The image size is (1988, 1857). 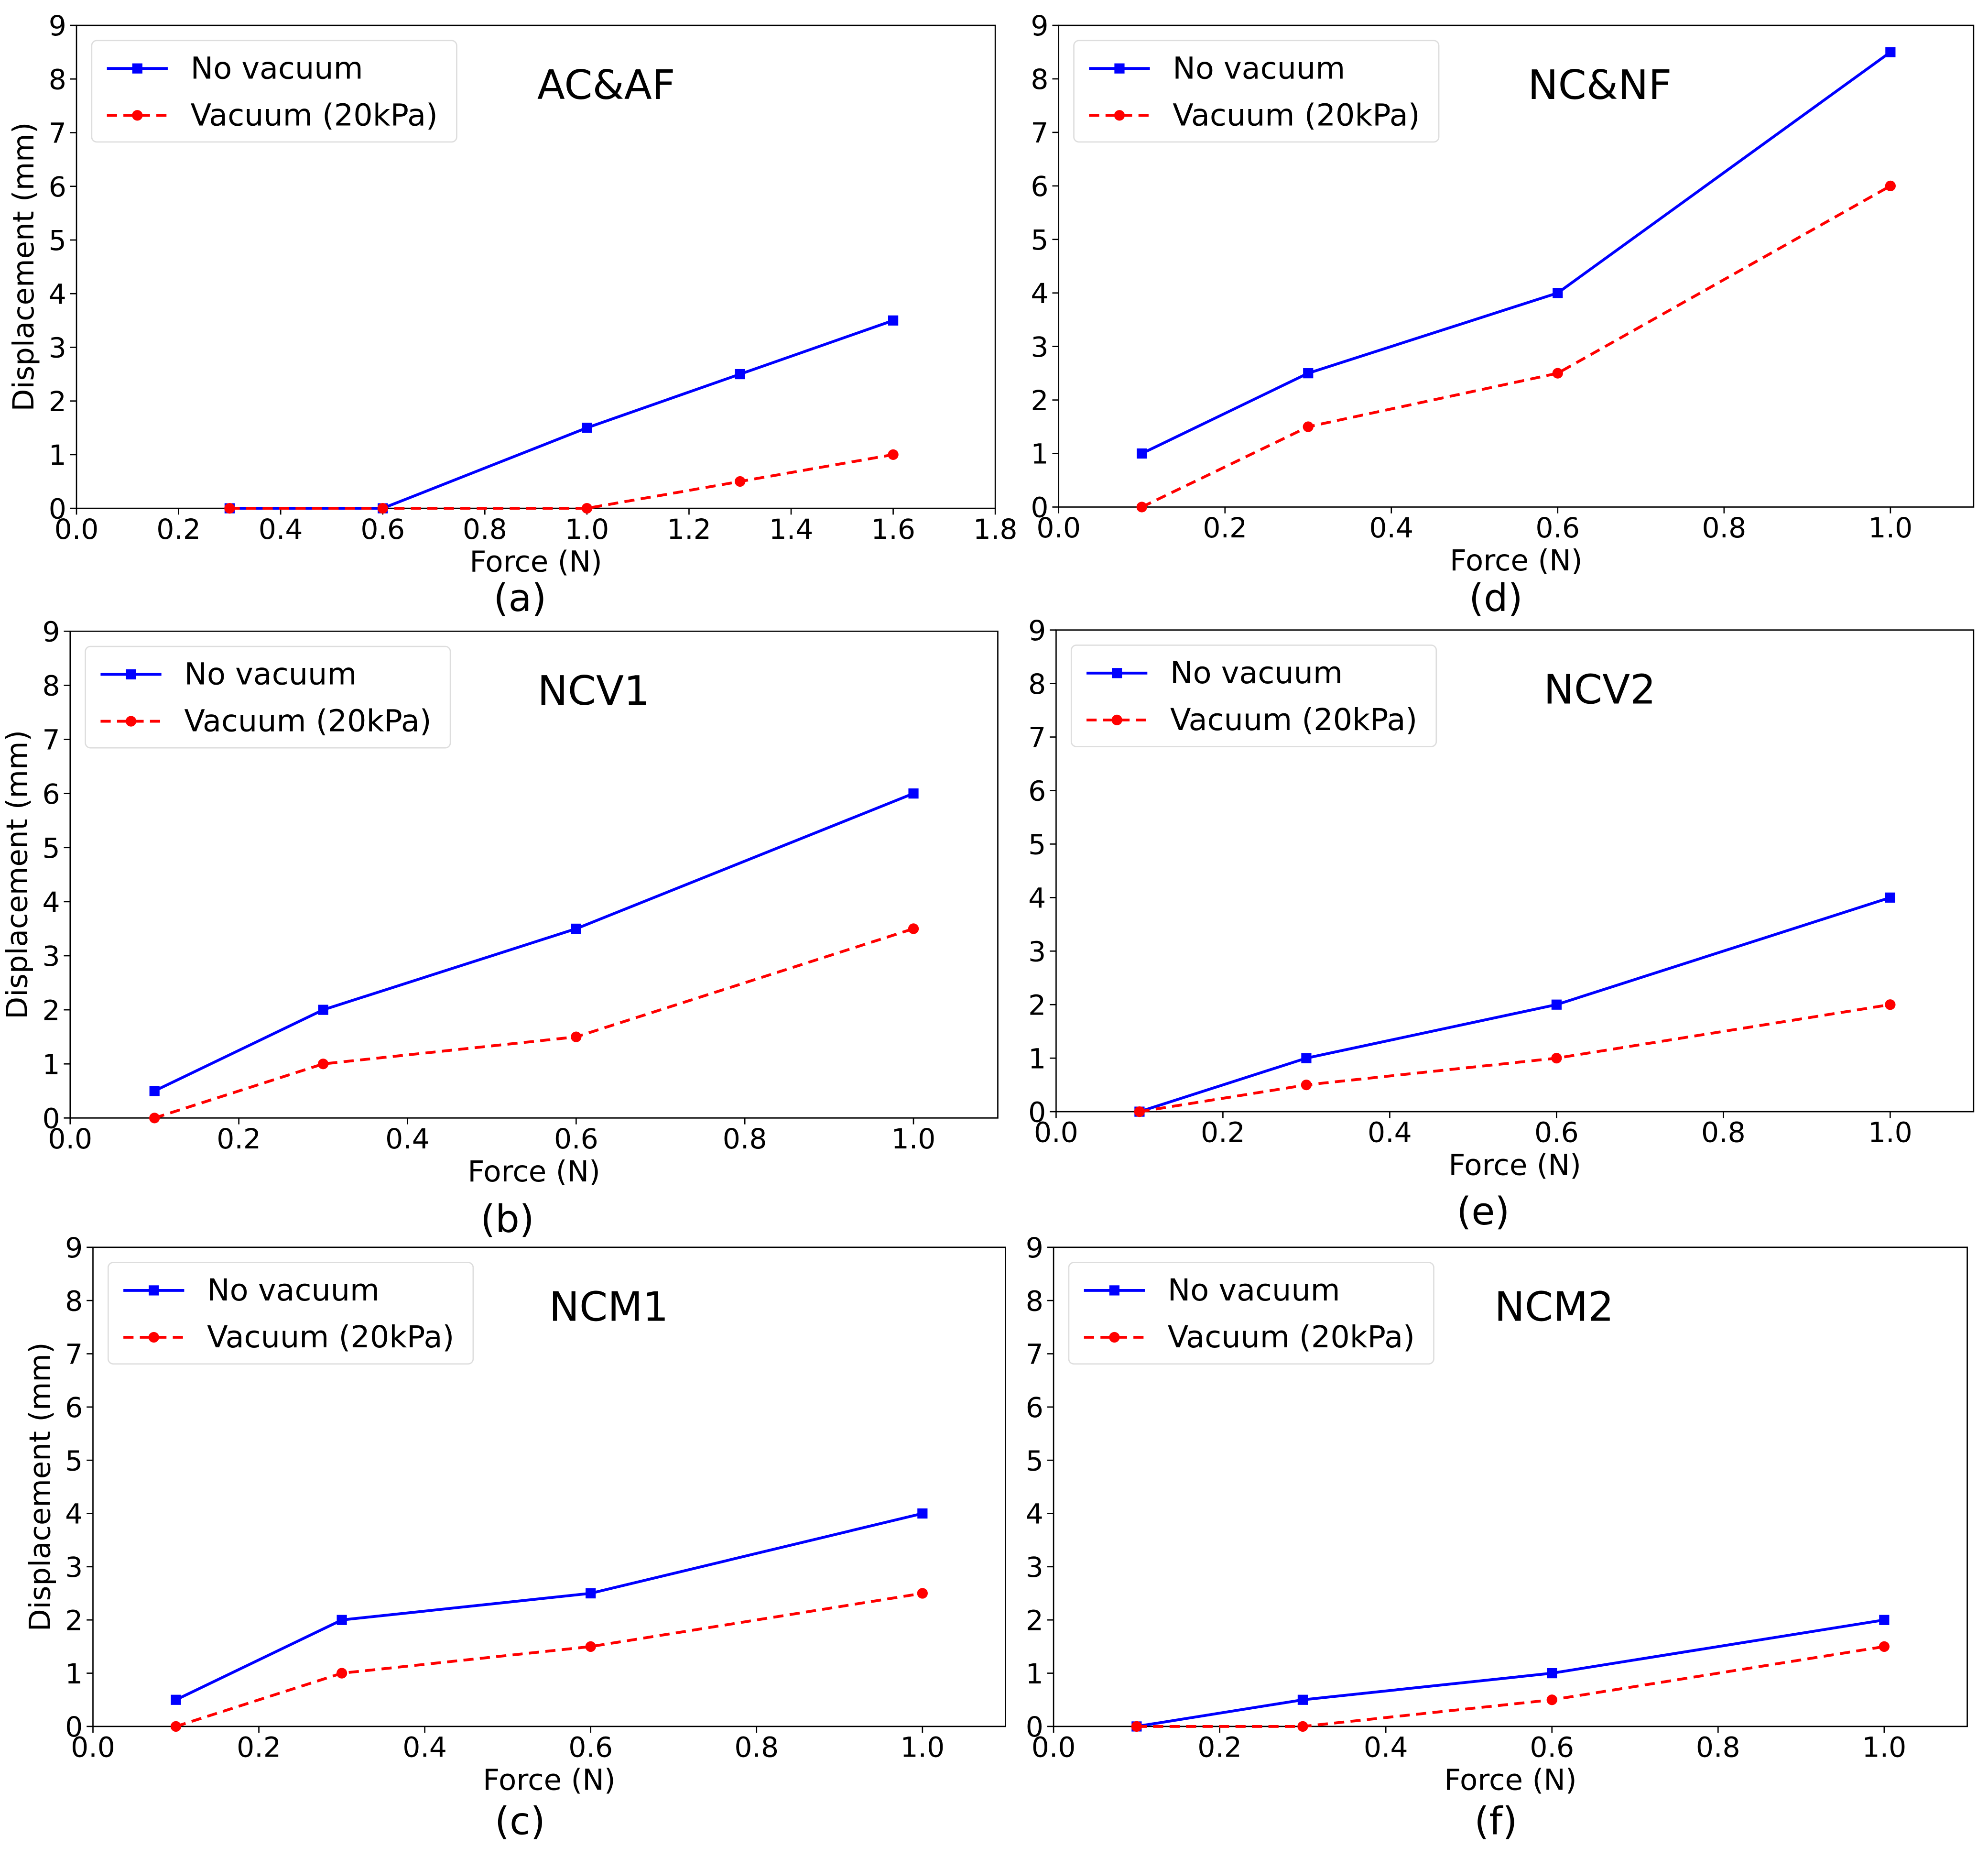 I want to click on x-tick-label: 1.2, so click(x=689, y=530).